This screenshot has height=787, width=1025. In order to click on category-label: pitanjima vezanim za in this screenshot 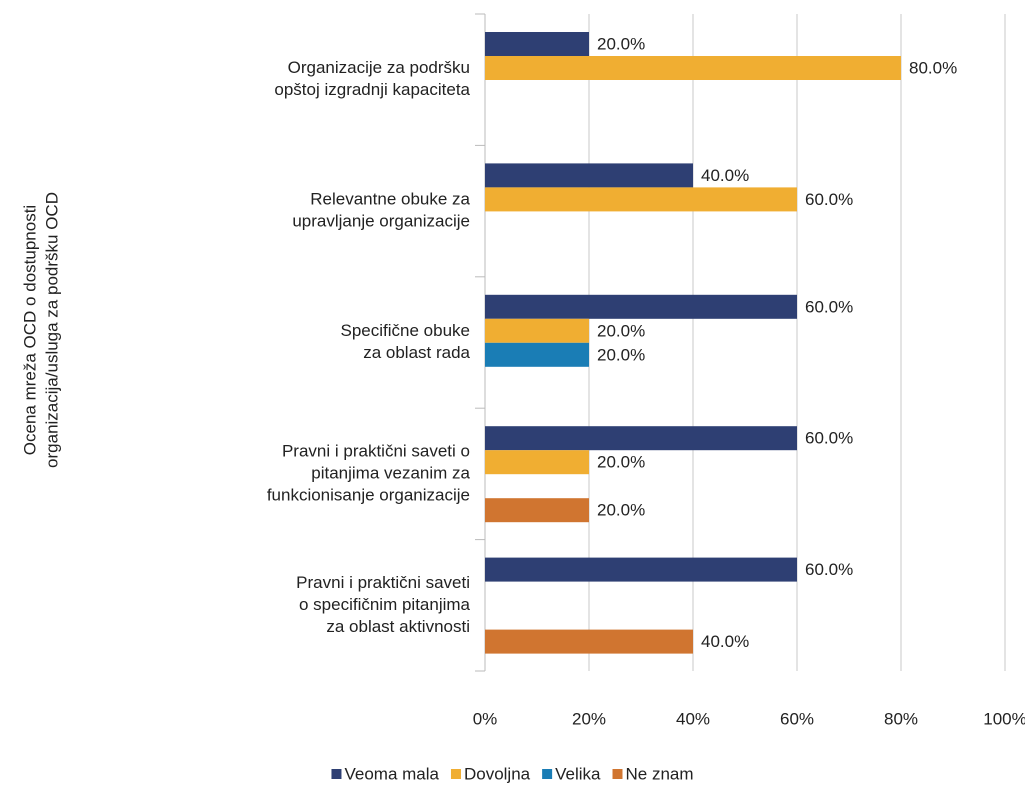, I will do `click(390, 472)`.